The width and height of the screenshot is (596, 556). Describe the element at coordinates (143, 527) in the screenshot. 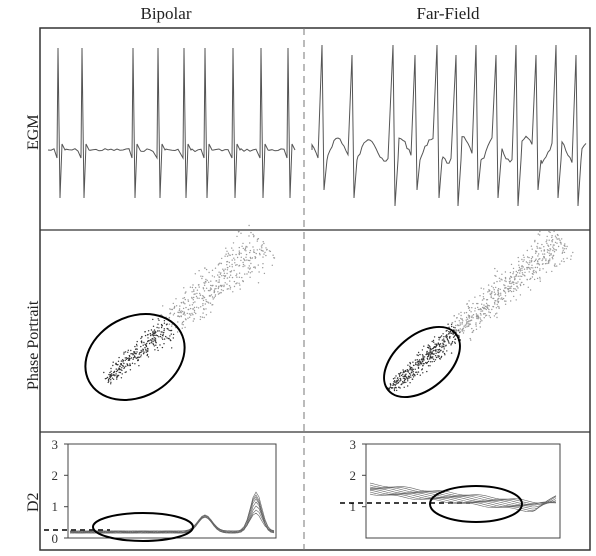

I see `d2-ellipse-bipolar` at that location.